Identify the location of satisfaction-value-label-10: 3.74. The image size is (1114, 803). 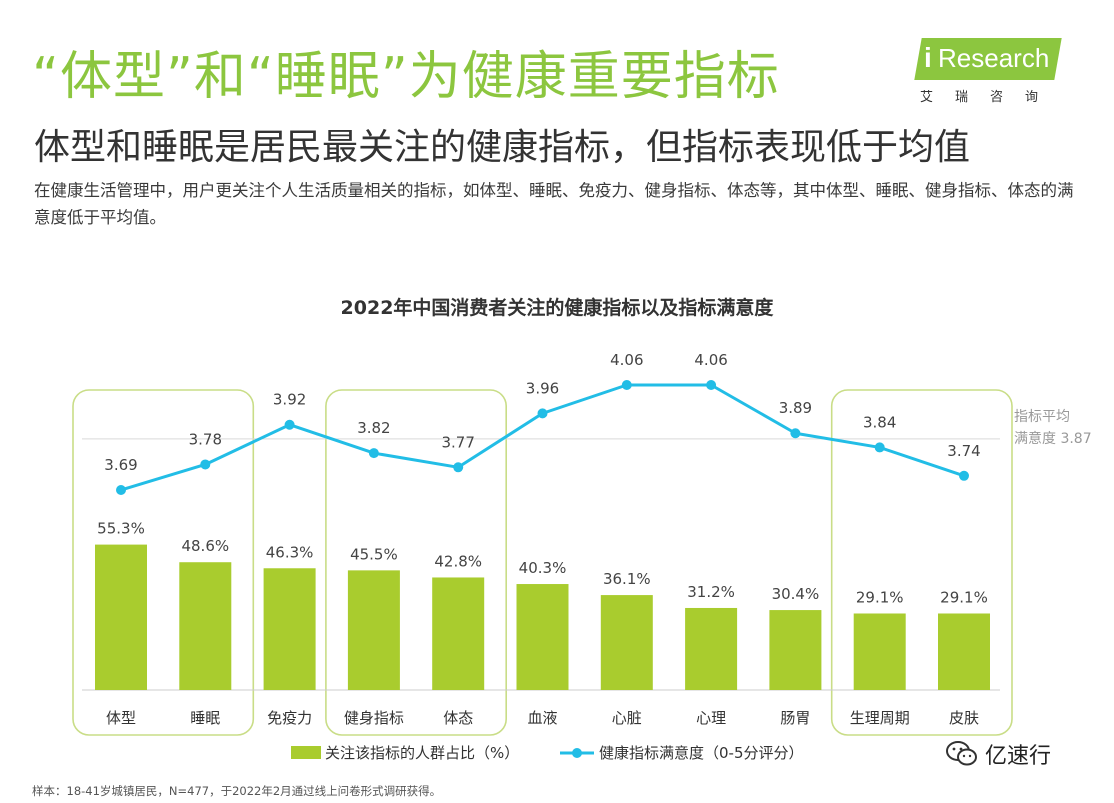
(963, 451).